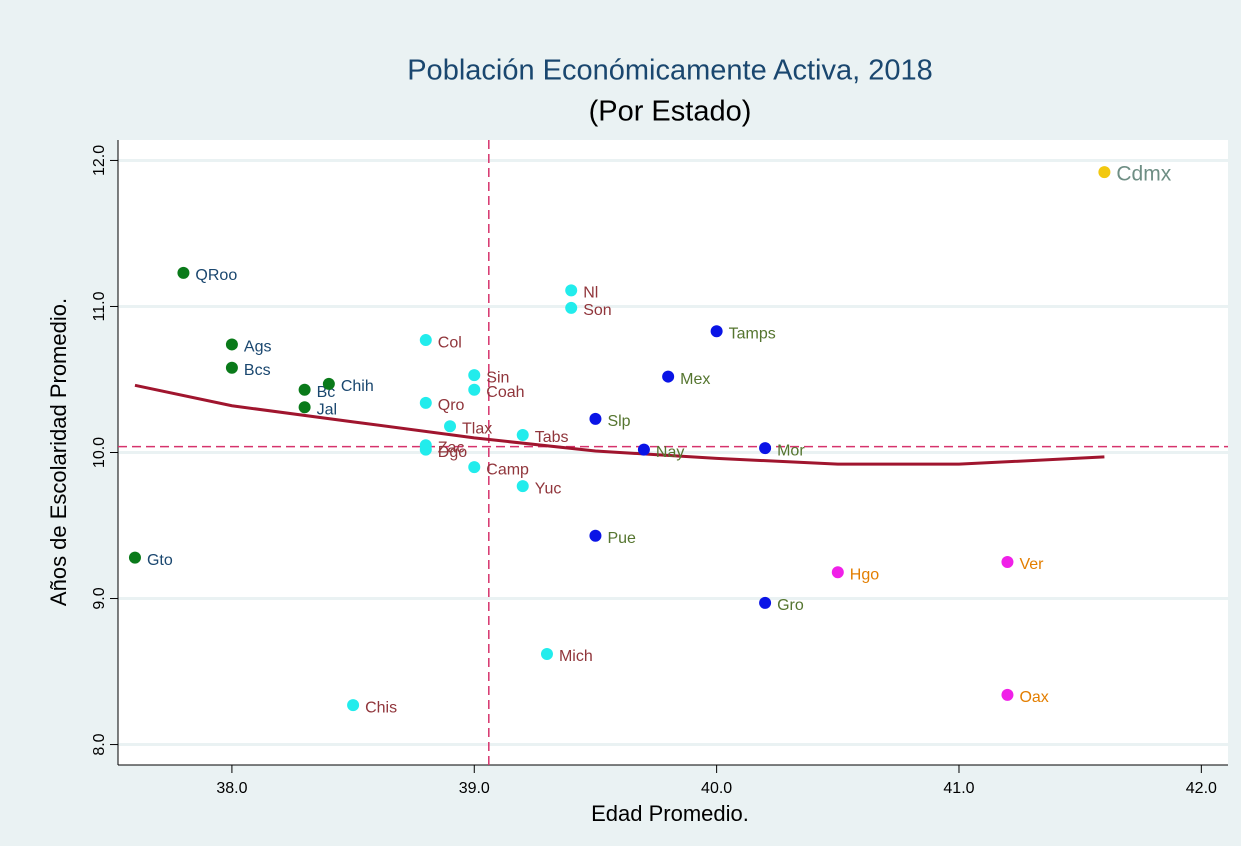 This screenshot has width=1241, height=846. I want to click on x-tick-label: 42.0, so click(1201, 788).